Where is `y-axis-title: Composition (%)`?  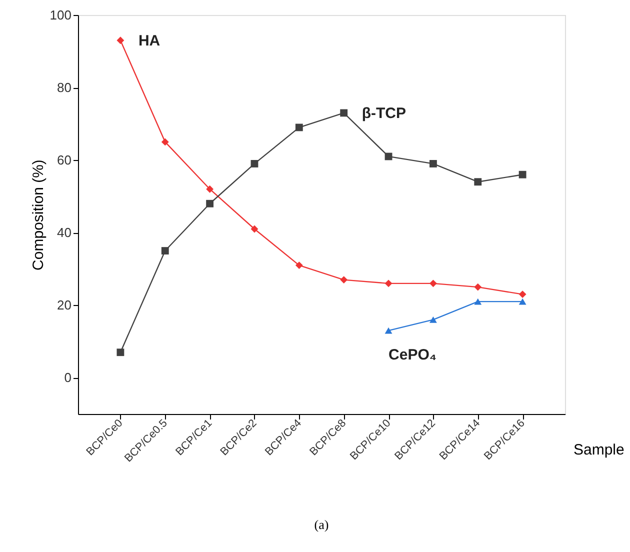 y-axis-title: Composition (%) is located at coordinates (38, 215).